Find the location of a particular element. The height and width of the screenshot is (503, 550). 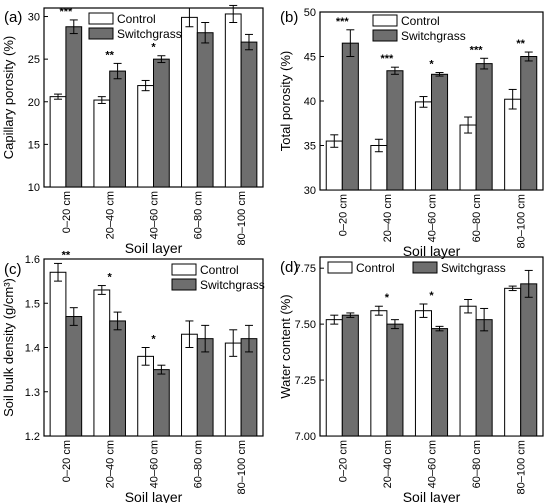

panel-label: (d) is located at coordinates (289, 267).